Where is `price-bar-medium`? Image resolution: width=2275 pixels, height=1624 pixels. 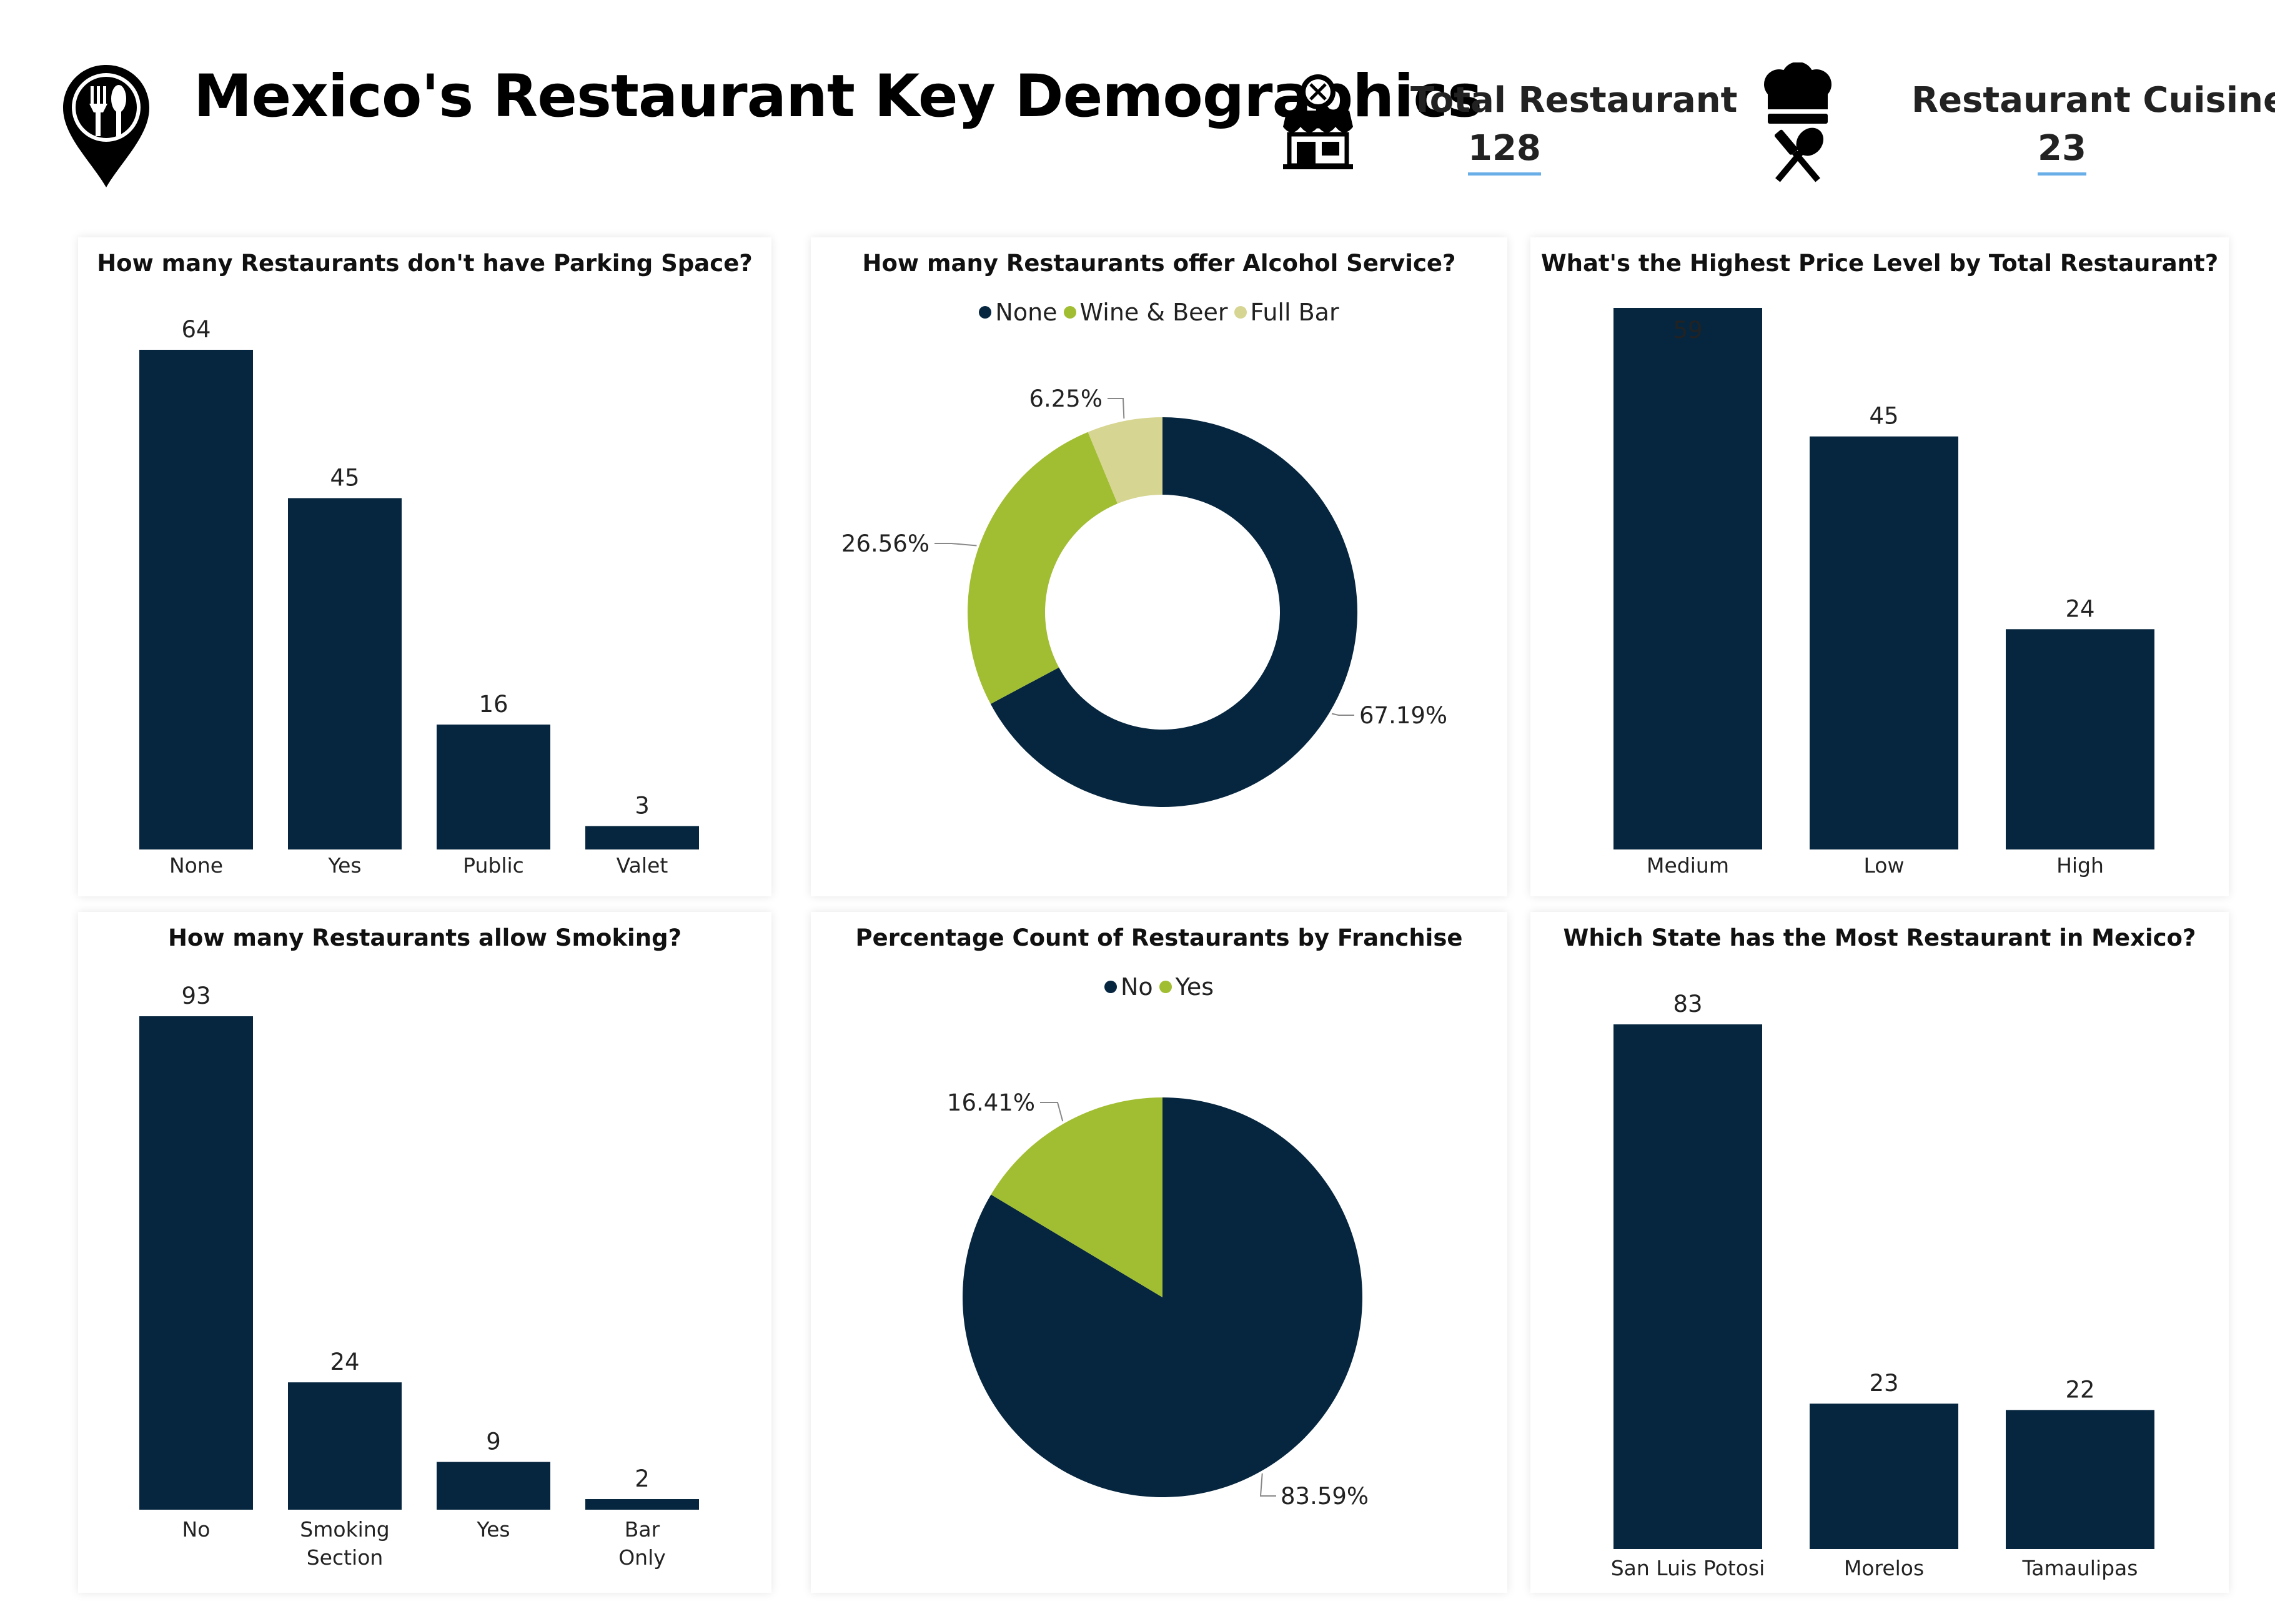
price-bar-medium is located at coordinates (1687, 578).